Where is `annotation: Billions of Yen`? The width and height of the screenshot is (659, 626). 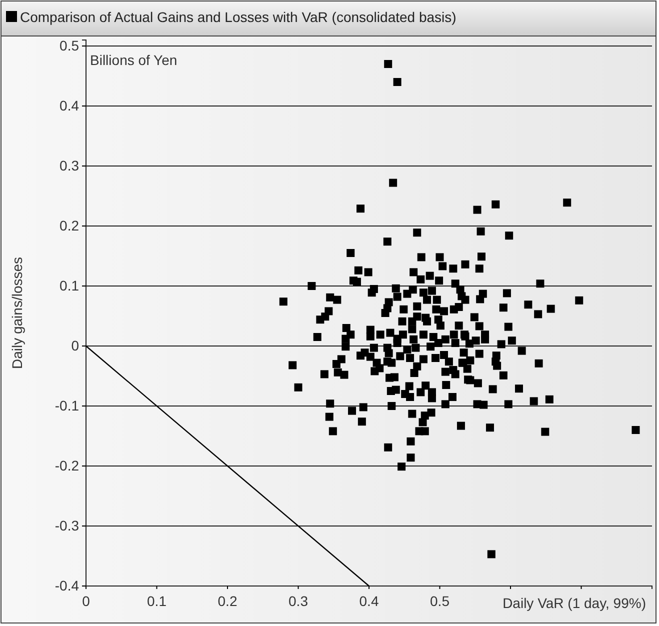 annotation: Billions of Yen is located at coordinates (134, 60).